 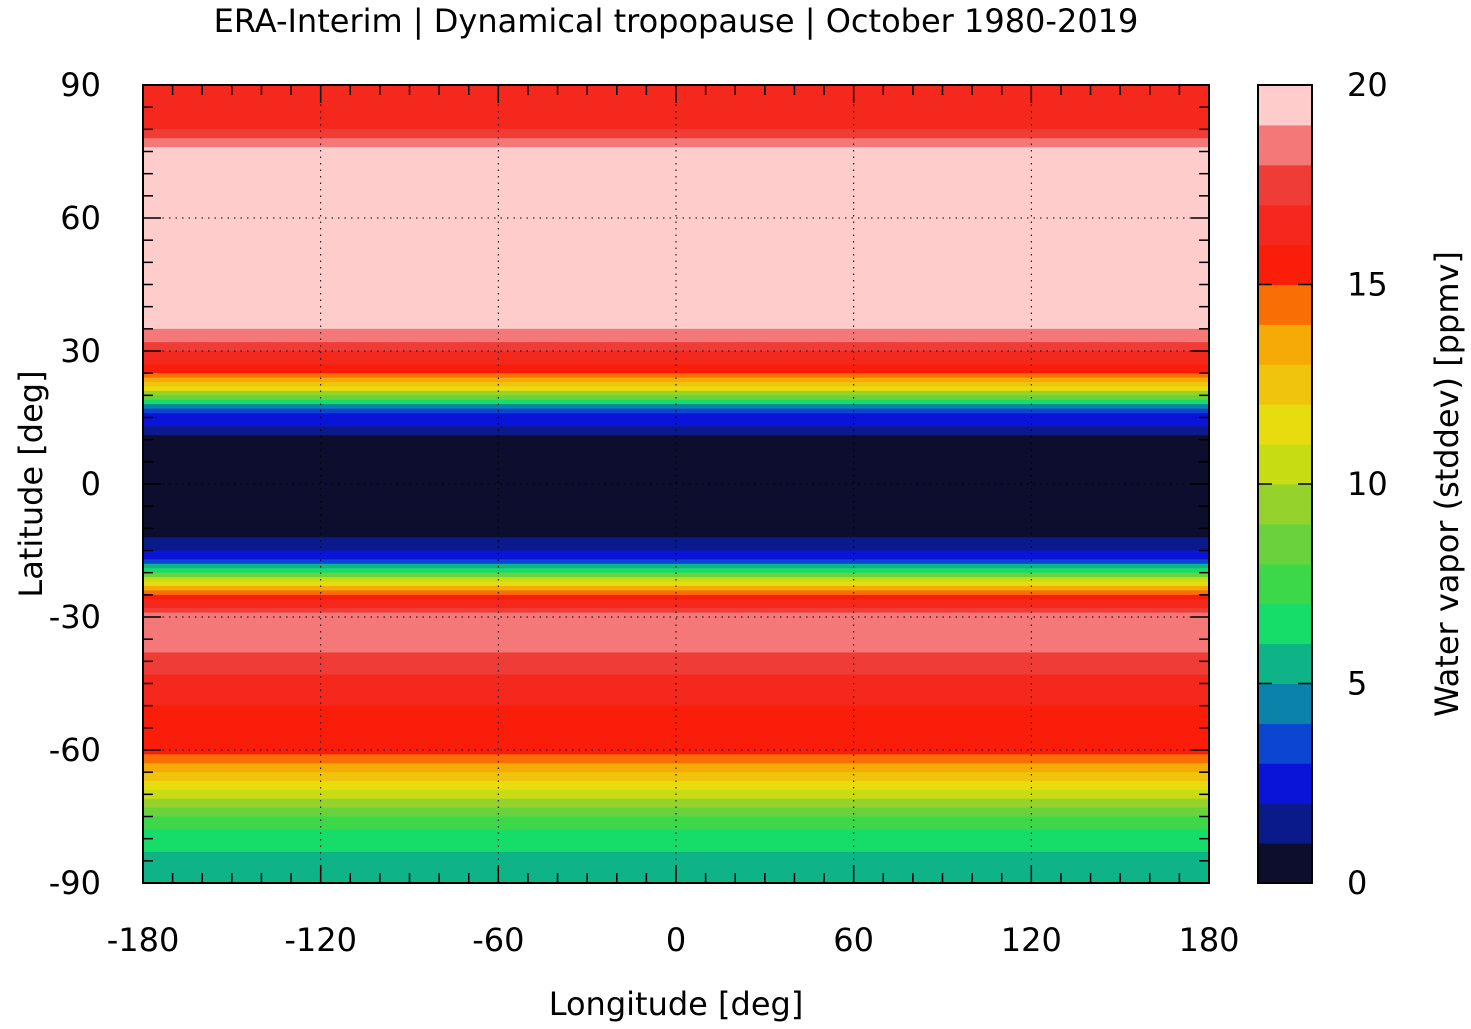 I want to click on y-tick-label: 0, so click(x=91, y=484).